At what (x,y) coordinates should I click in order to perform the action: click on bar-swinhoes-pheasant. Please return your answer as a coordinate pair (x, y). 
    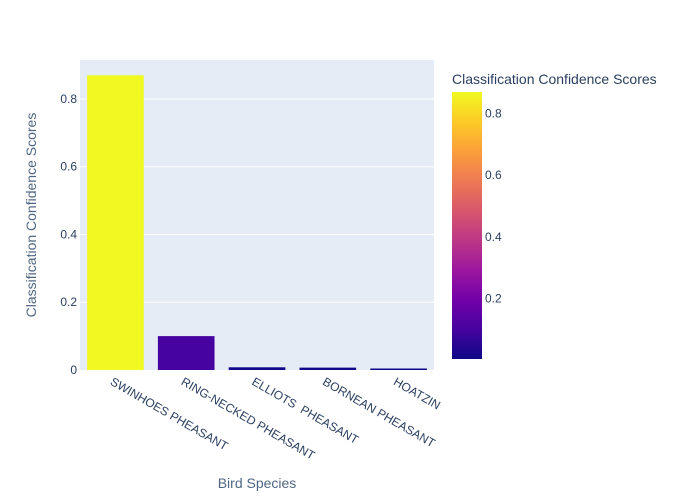
    Looking at the image, I should click on (115, 222).